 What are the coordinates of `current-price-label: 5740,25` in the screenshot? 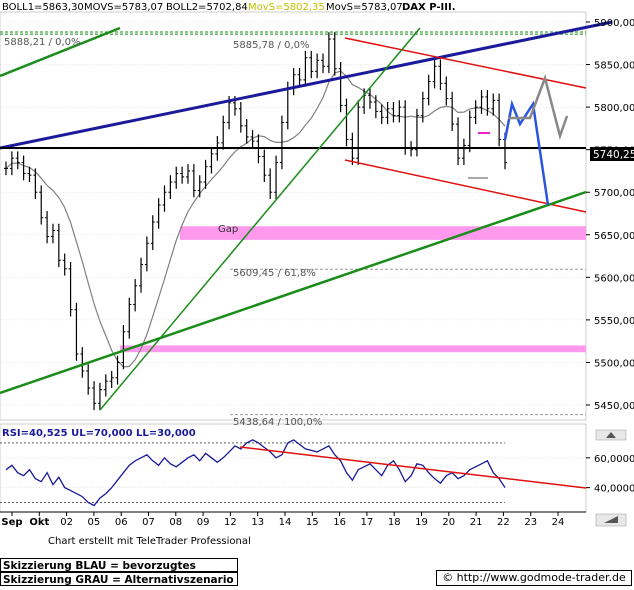 It's located at (613, 155).